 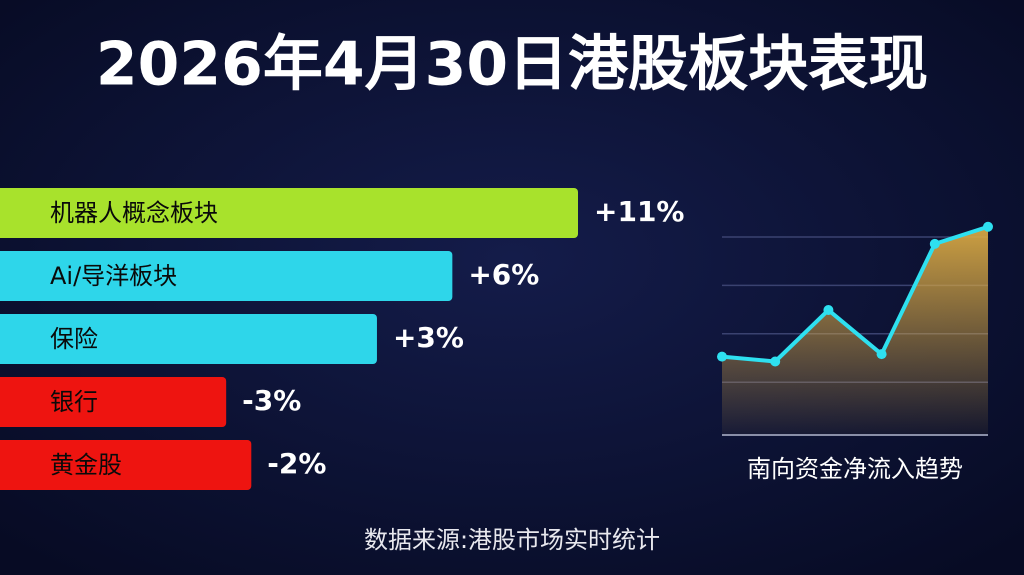 I want to click on value-label: +6%, so click(x=503, y=274).